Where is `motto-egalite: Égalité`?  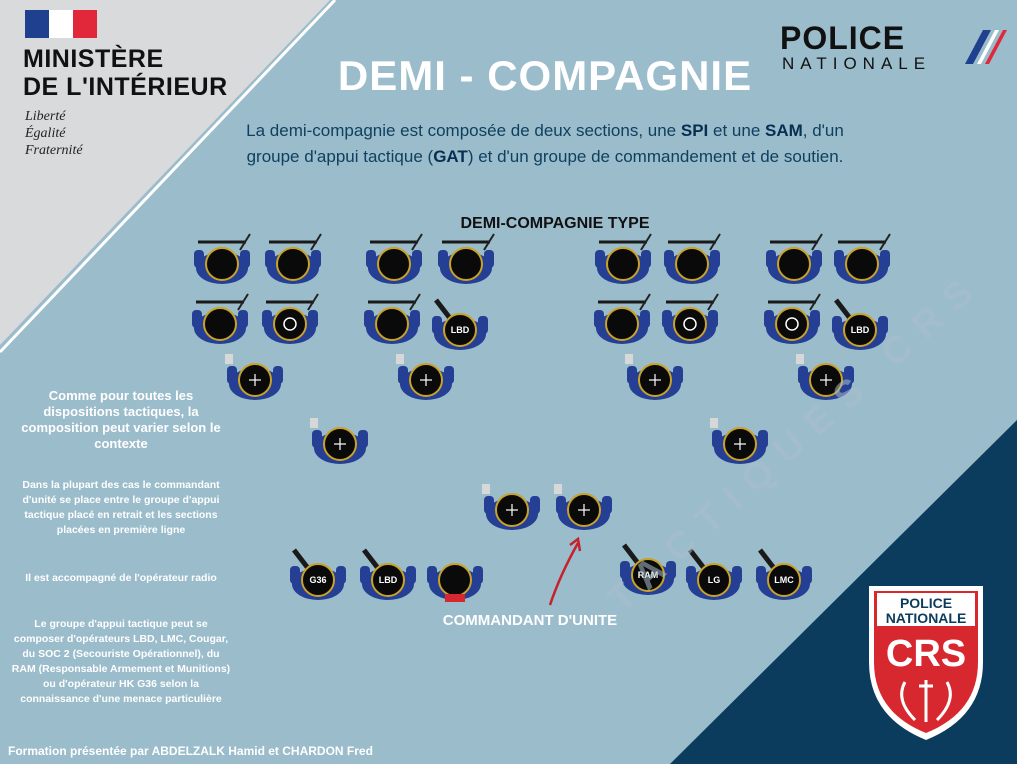 motto-egalite: Égalité is located at coordinates (45, 133).